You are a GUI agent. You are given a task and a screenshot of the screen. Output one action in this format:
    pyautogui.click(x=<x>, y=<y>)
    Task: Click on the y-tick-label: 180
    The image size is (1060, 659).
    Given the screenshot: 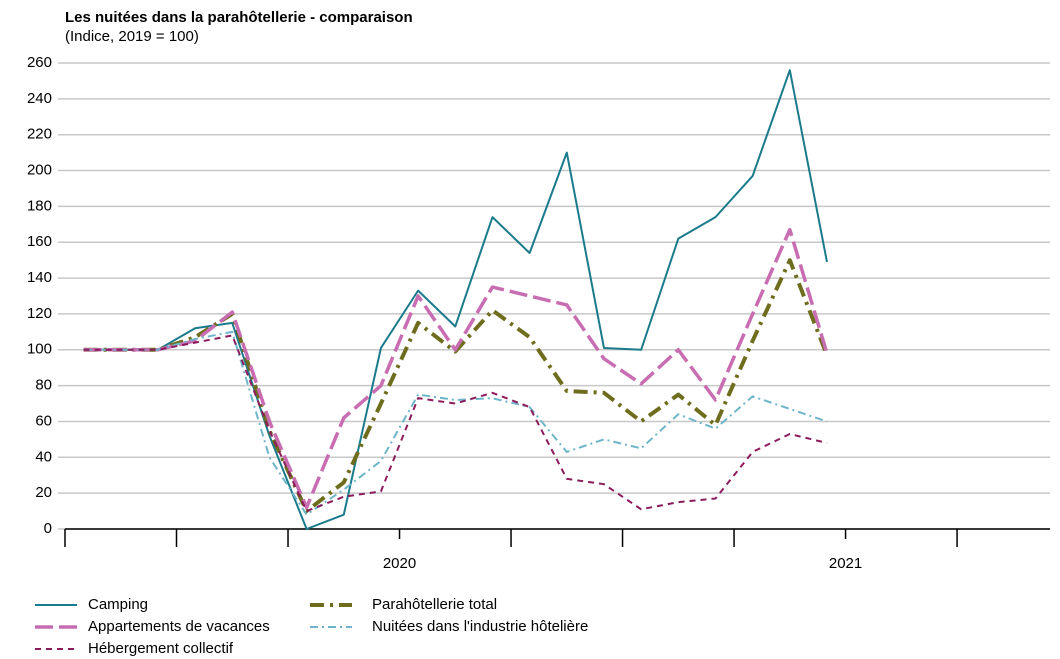 What is the action you would take?
    pyautogui.click(x=39, y=205)
    